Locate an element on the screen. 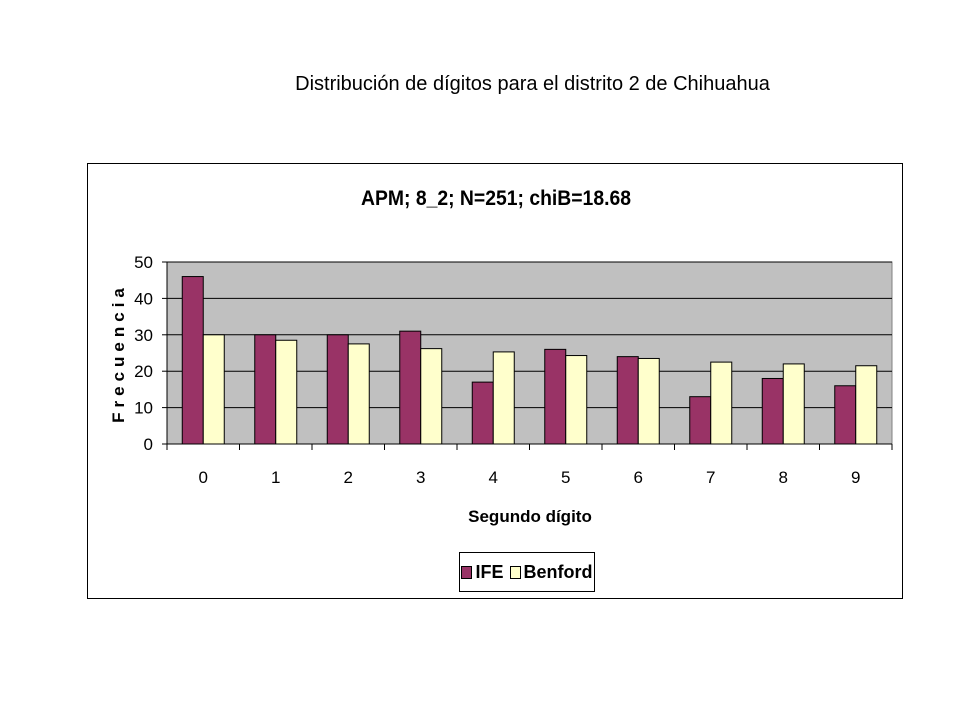 This screenshot has height=720, width=960. legend-label-ife: IFE is located at coordinates (489, 571).